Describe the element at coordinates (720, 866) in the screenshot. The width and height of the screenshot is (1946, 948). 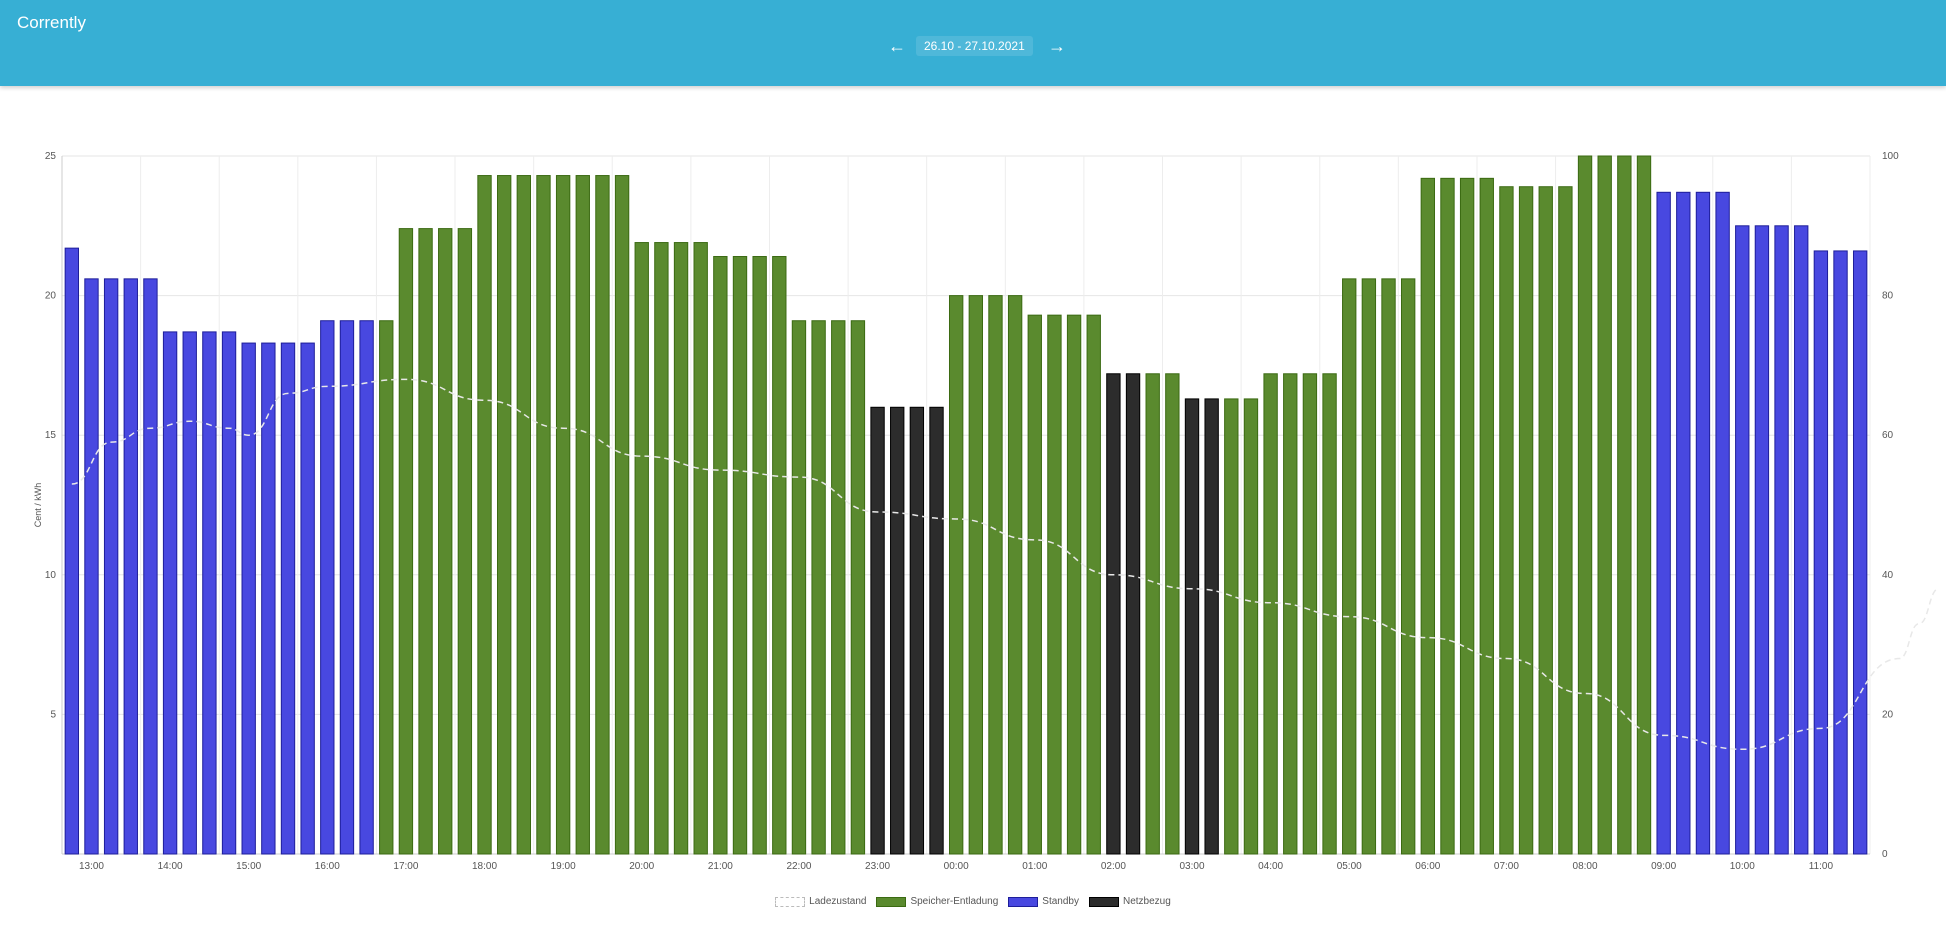
I see `x-tick-label: 21:00` at that location.